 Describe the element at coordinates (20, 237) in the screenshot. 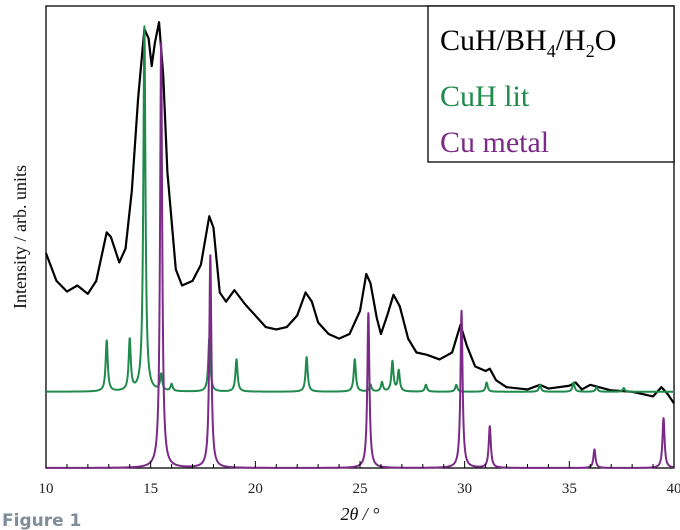

I see `y-axis-title: Intensity / arb. units` at that location.